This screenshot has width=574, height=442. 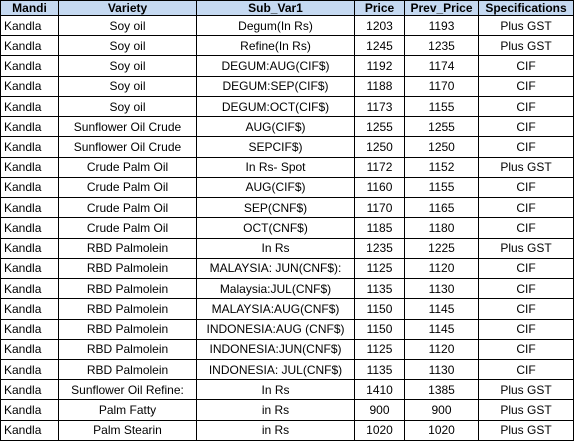 What do you see at coordinates (275, 208) in the screenshot?
I see `table-cell: SEP(CNF$)` at bounding box center [275, 208].